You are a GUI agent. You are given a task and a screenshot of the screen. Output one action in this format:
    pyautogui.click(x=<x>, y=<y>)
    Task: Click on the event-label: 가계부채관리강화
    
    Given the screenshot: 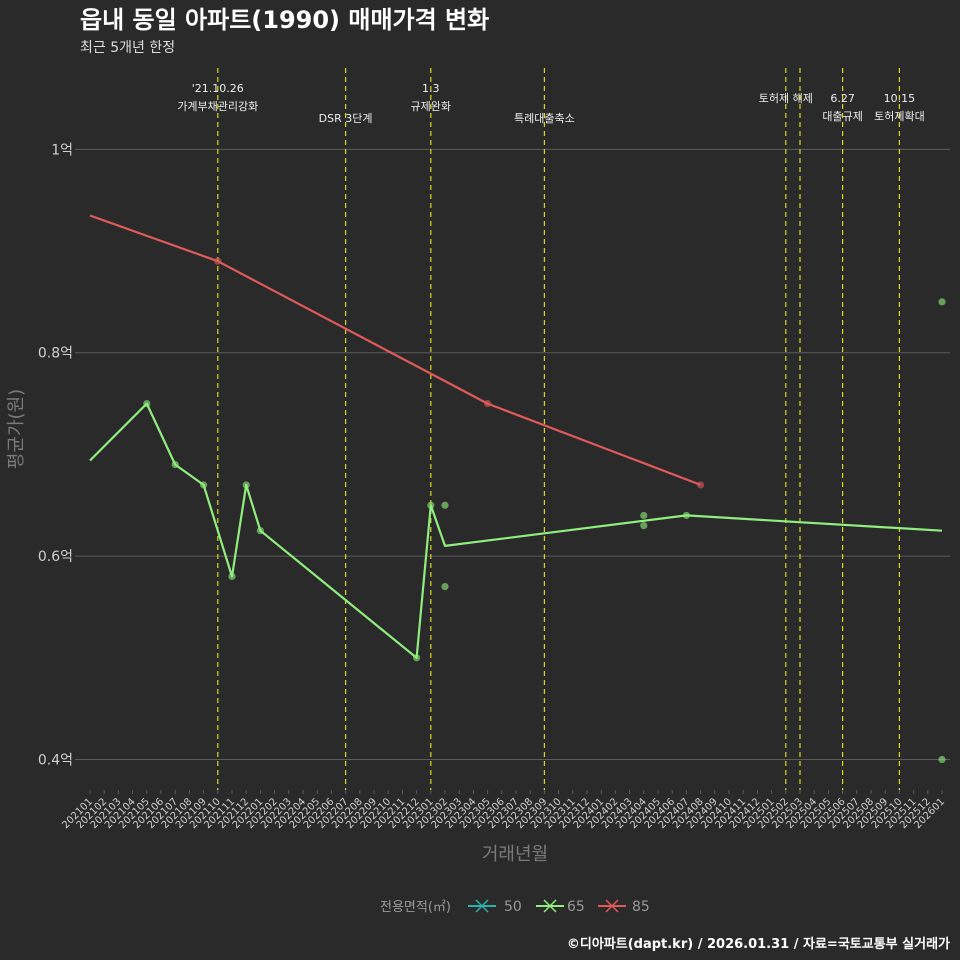 What is the action you would take?
    pyautogui.click(x=217, y=106)
    